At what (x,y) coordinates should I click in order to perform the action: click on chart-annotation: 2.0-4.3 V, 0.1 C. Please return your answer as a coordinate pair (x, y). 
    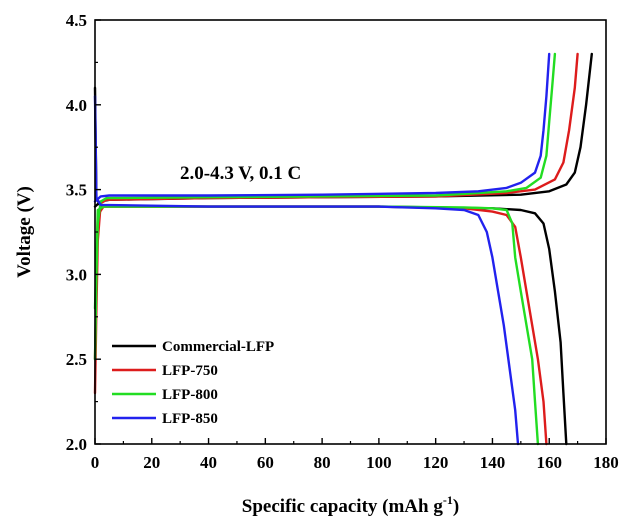
    Looking at the image, I should click on (240, 173).